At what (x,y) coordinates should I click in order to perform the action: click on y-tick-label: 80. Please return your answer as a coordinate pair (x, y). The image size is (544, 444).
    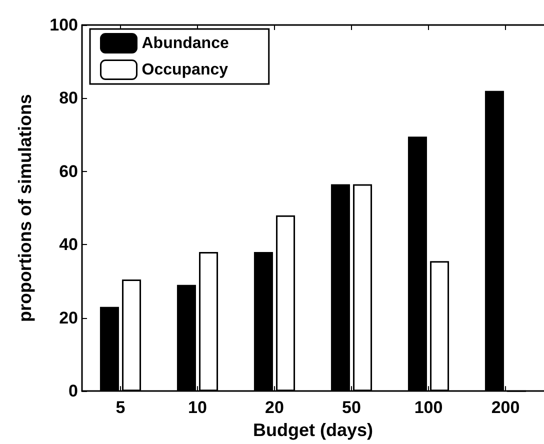
    Looking at the image, I should click on (68, 98).